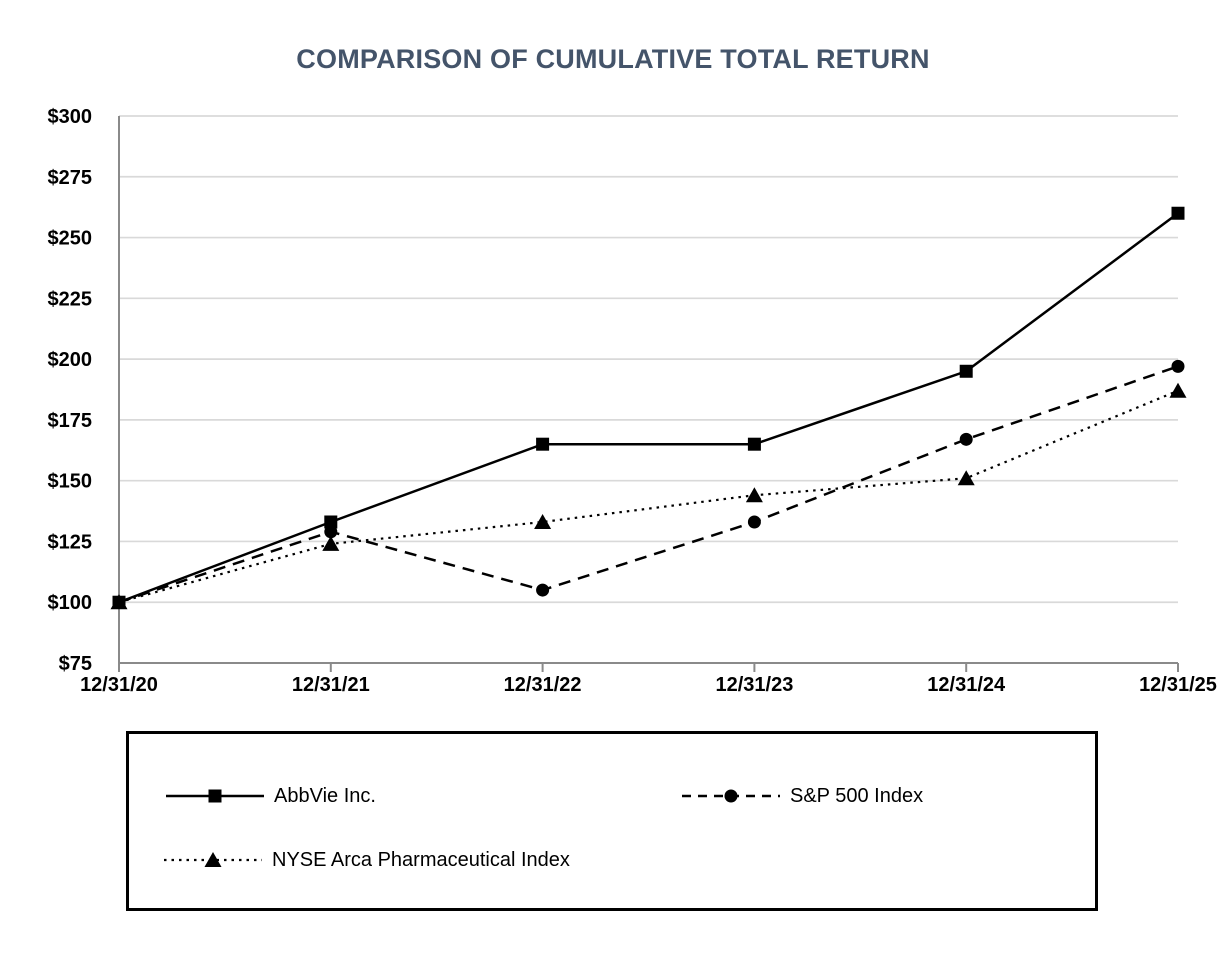 This screenshot has width=1226, height=960. Describe the element at coordinates (70, 421) in the screenshot. I see `y-axis-label: $175` at that location.